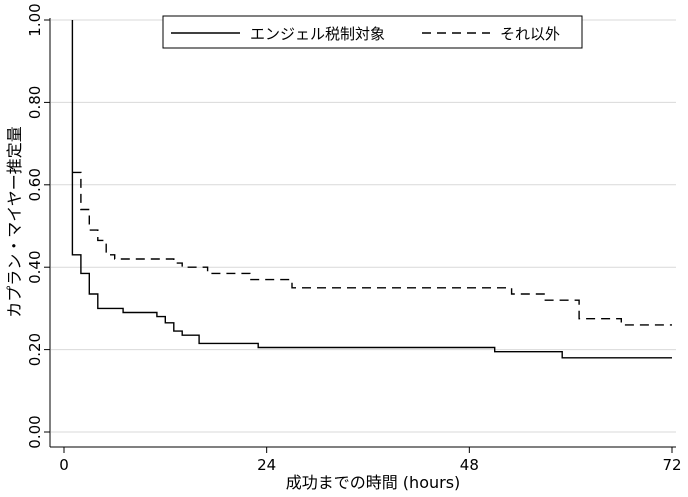 Image resolution: width=688 pixels, height=497 pixels. Describe the element at coordinates (64, 465) in the screenshot. I see `x-tick-label: 0` at that location.